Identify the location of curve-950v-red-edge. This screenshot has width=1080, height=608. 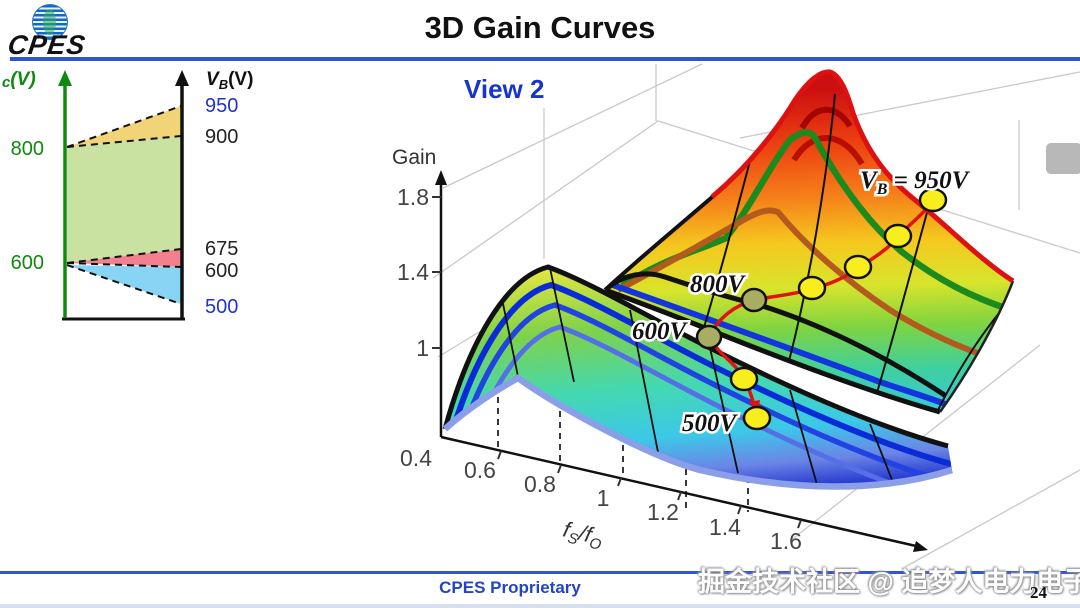
(862, 176).